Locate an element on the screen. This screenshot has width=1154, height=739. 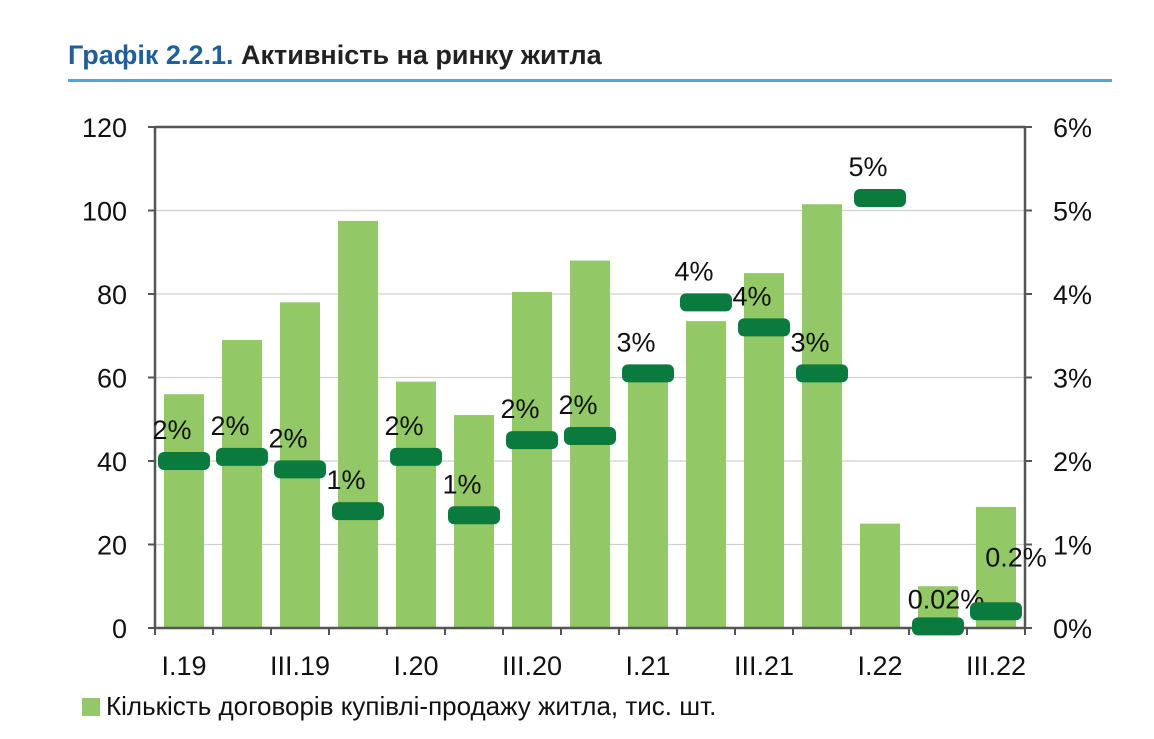
x-tick-label: III.19 is located at coordinates (300, 666).